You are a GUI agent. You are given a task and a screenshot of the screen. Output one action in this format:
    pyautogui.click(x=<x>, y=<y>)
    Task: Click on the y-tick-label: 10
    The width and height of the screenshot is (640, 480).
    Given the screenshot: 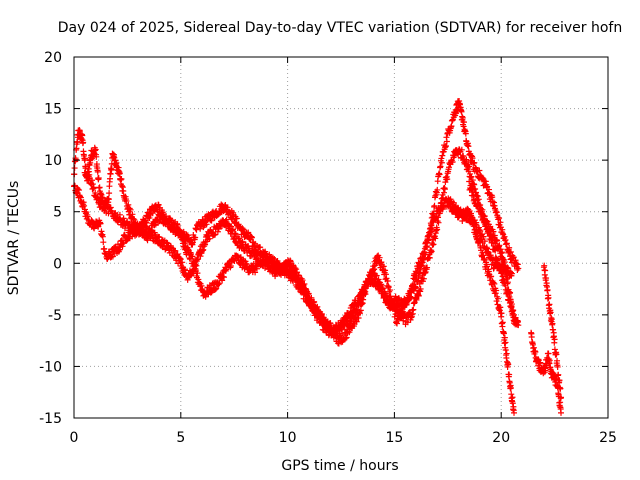 What is the action you would take?
    pyautogui.click(x=53, y=161)
    